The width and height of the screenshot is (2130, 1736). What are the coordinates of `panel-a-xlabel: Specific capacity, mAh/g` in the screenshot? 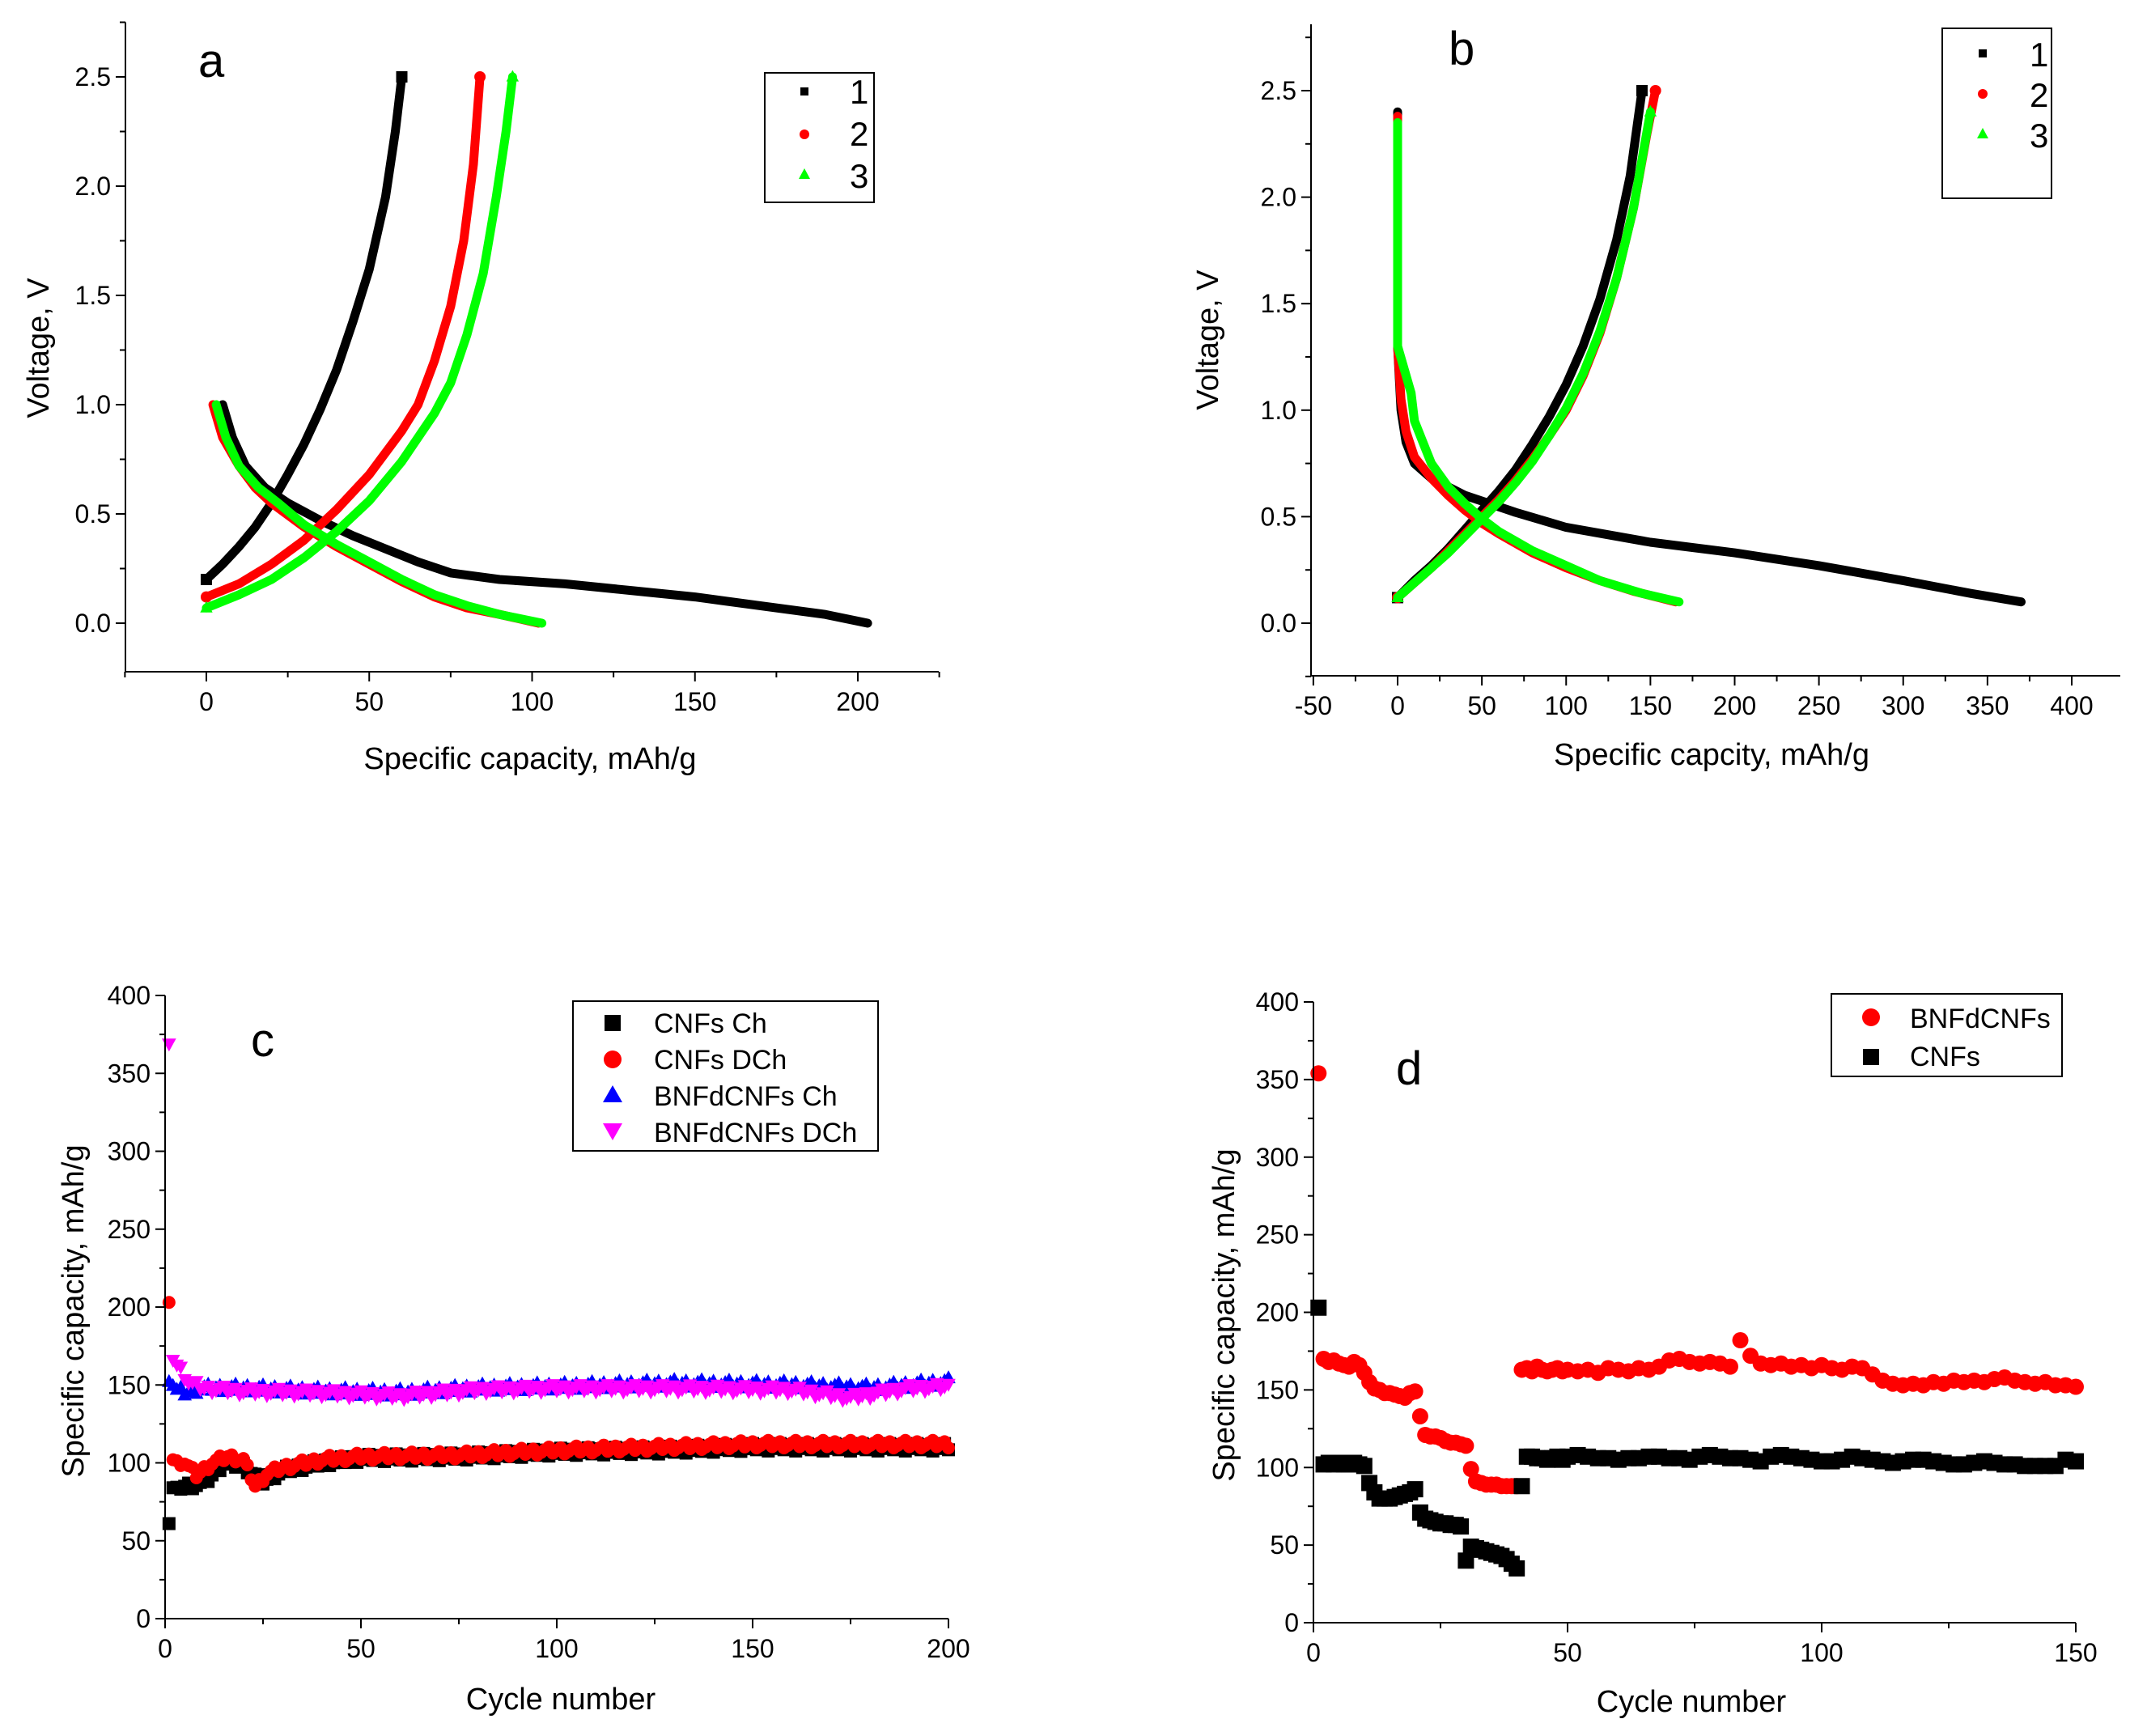 It's located at (529, 759).